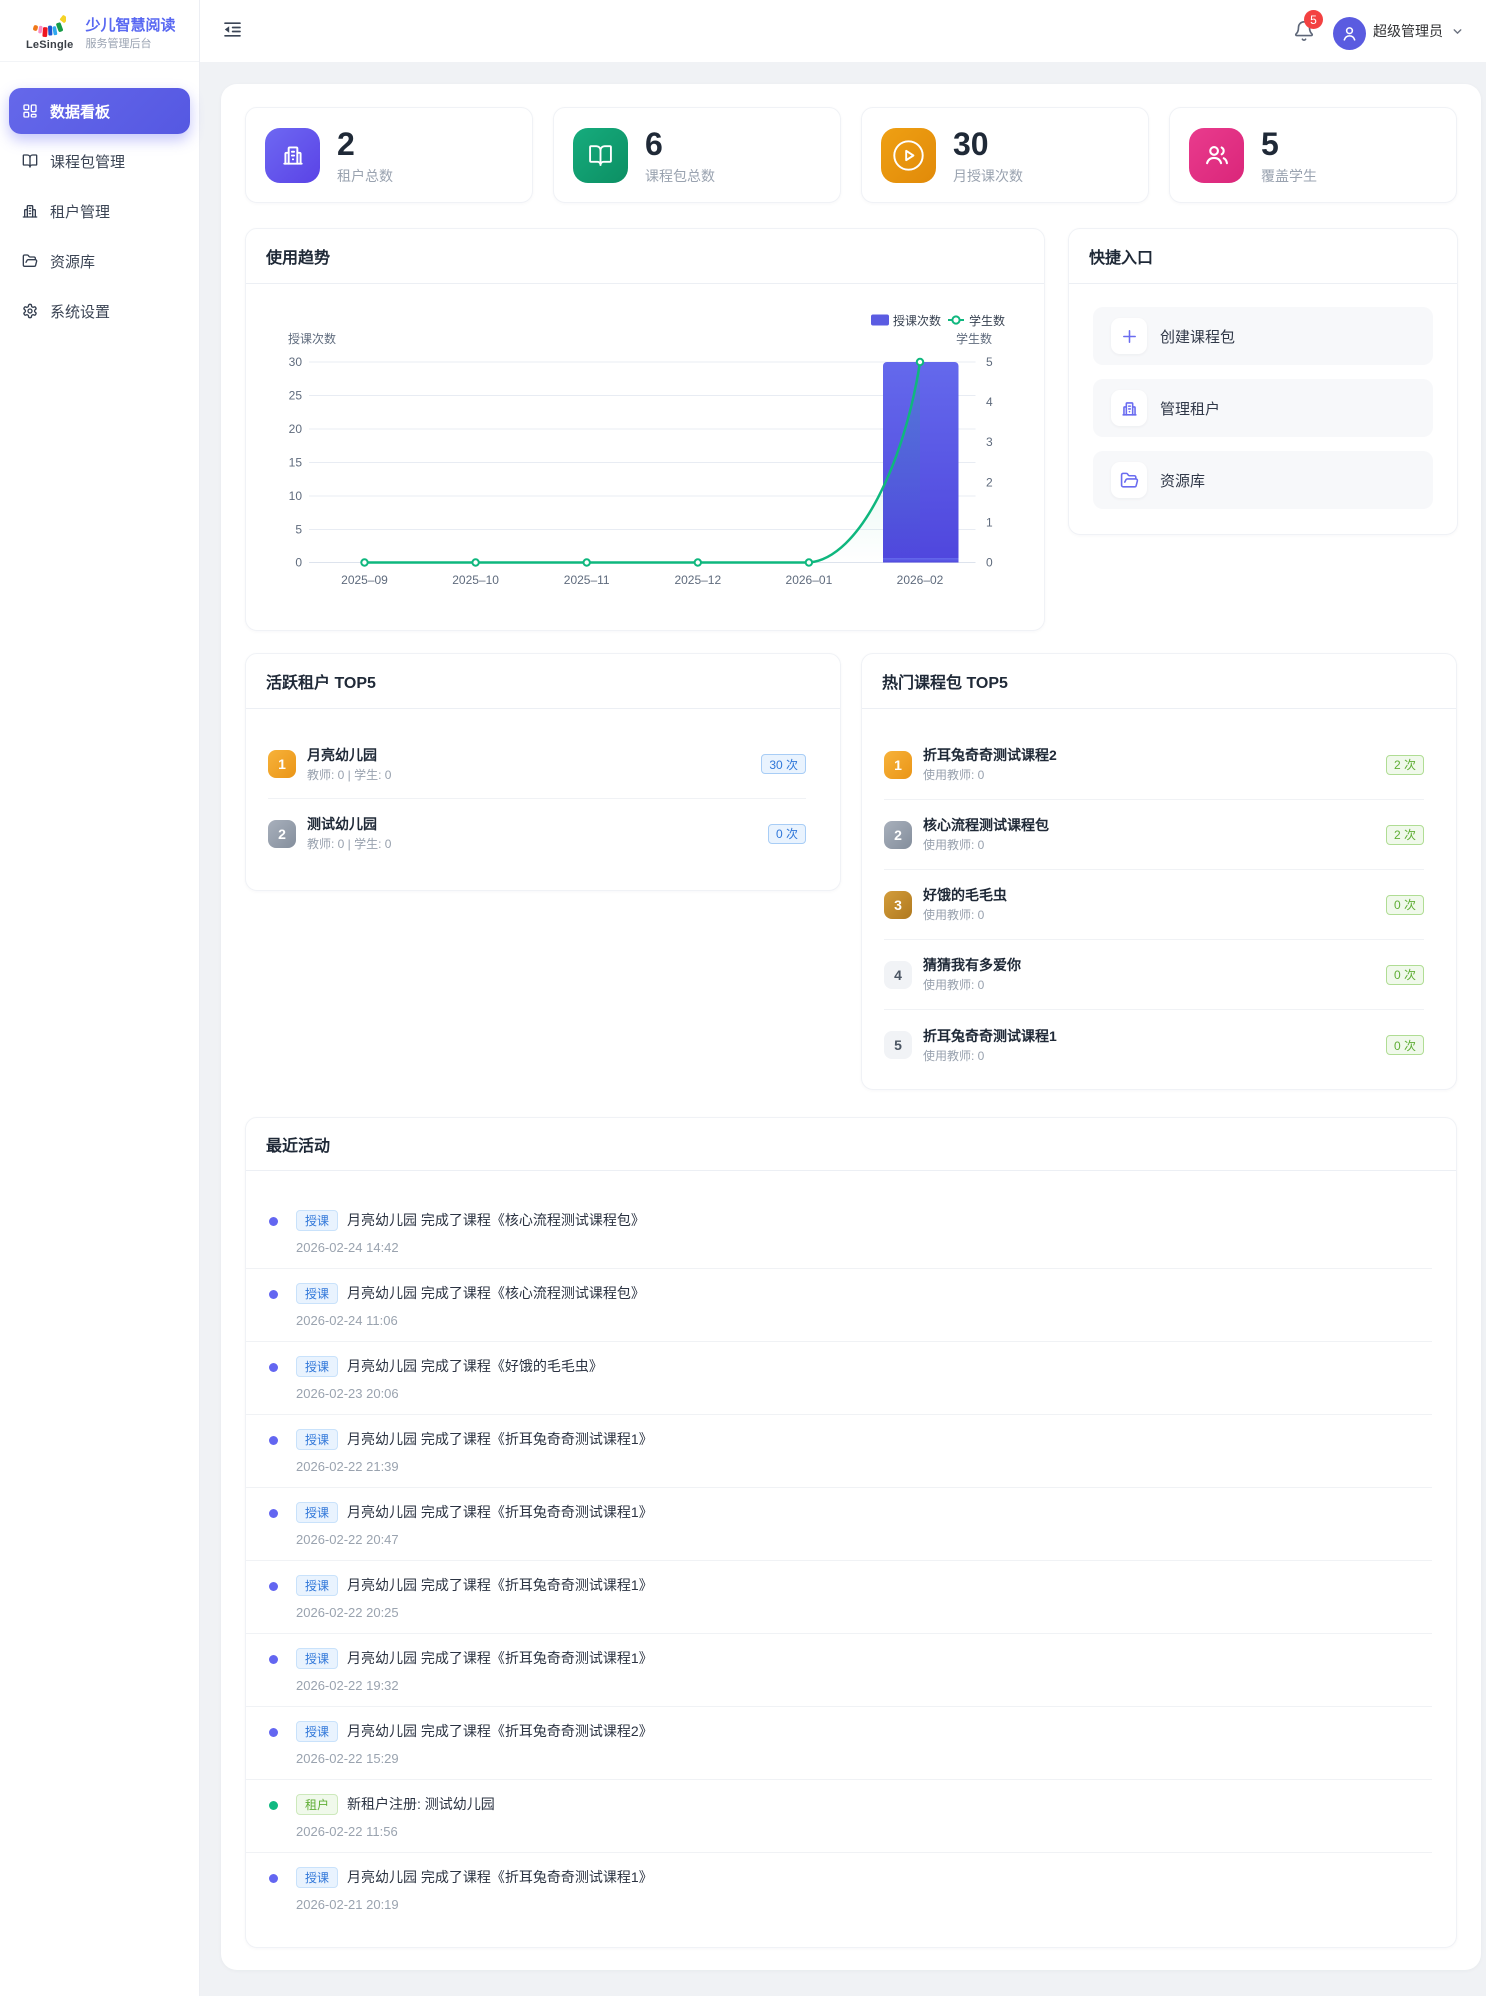 The width and height of the screenshot is (1486, 1996). I want to click on svg-text: 3, so click(989, 442).